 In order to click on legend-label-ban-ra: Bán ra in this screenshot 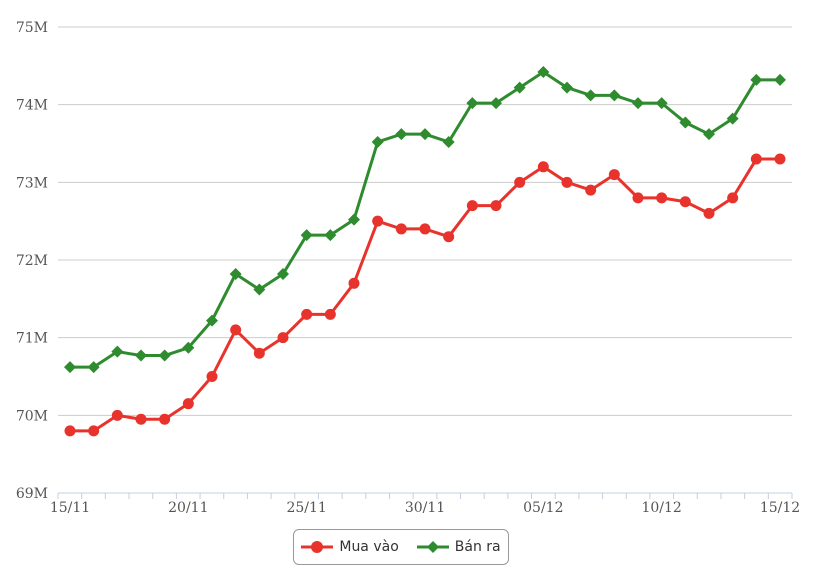, I will do `click(477, 547)`.